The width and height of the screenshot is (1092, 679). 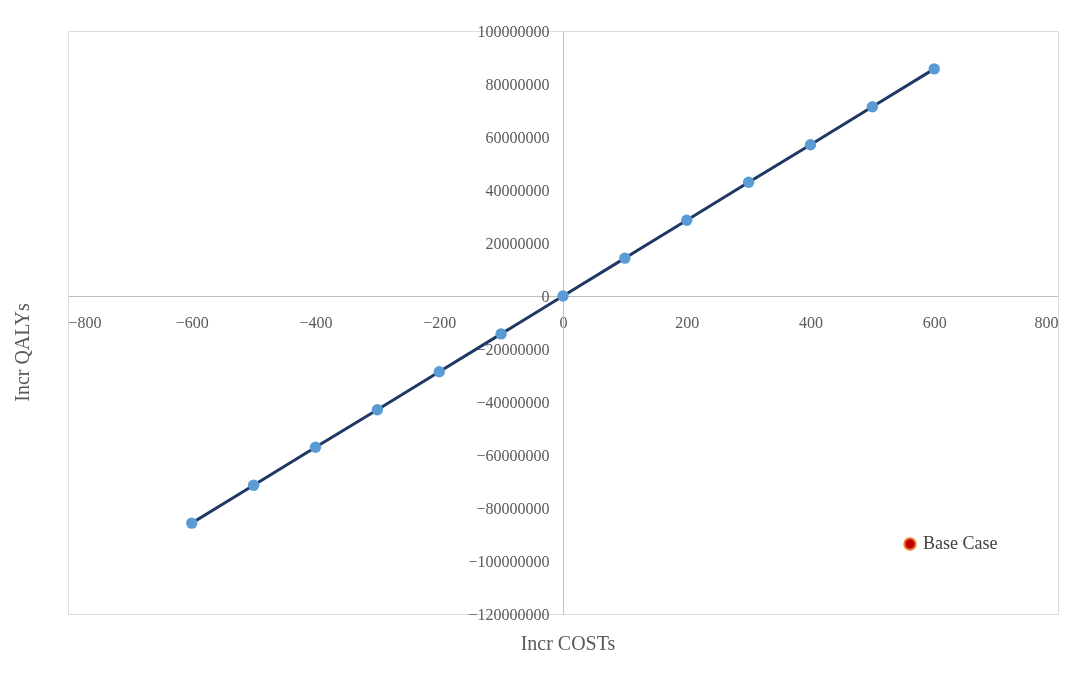 I want to click on y-tick-label: −80000000, so click(x=513, y=508).